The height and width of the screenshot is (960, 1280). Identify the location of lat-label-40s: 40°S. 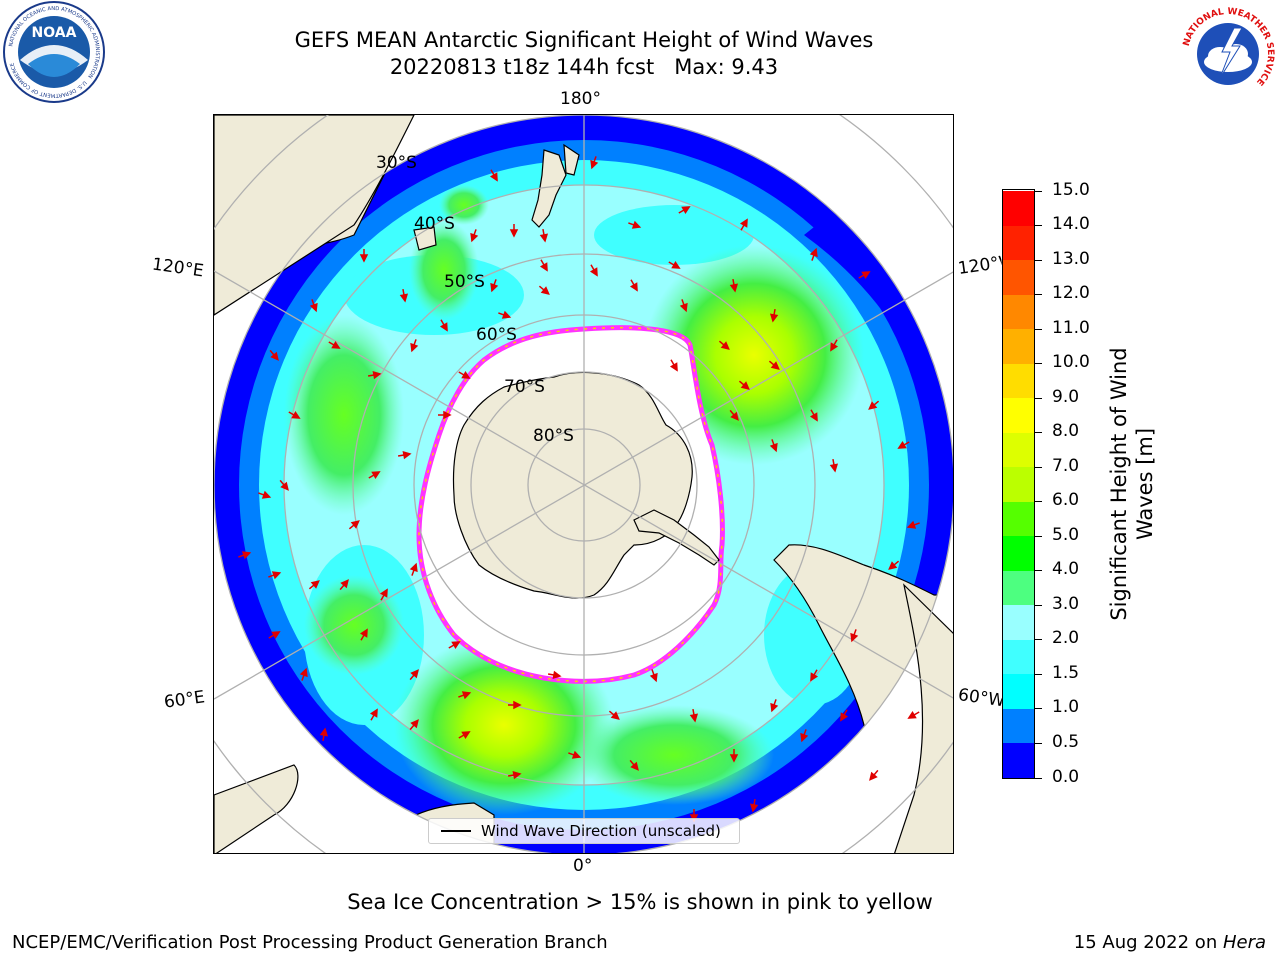
(434, 224).